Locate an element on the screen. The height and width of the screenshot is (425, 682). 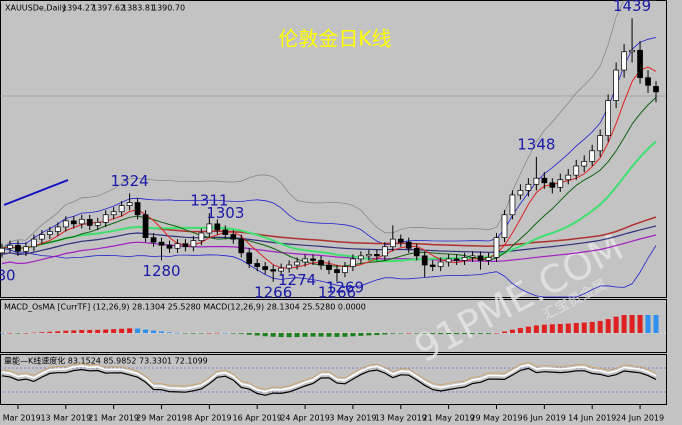
header-value: 1383.81 is located at coordinates (138, 8).